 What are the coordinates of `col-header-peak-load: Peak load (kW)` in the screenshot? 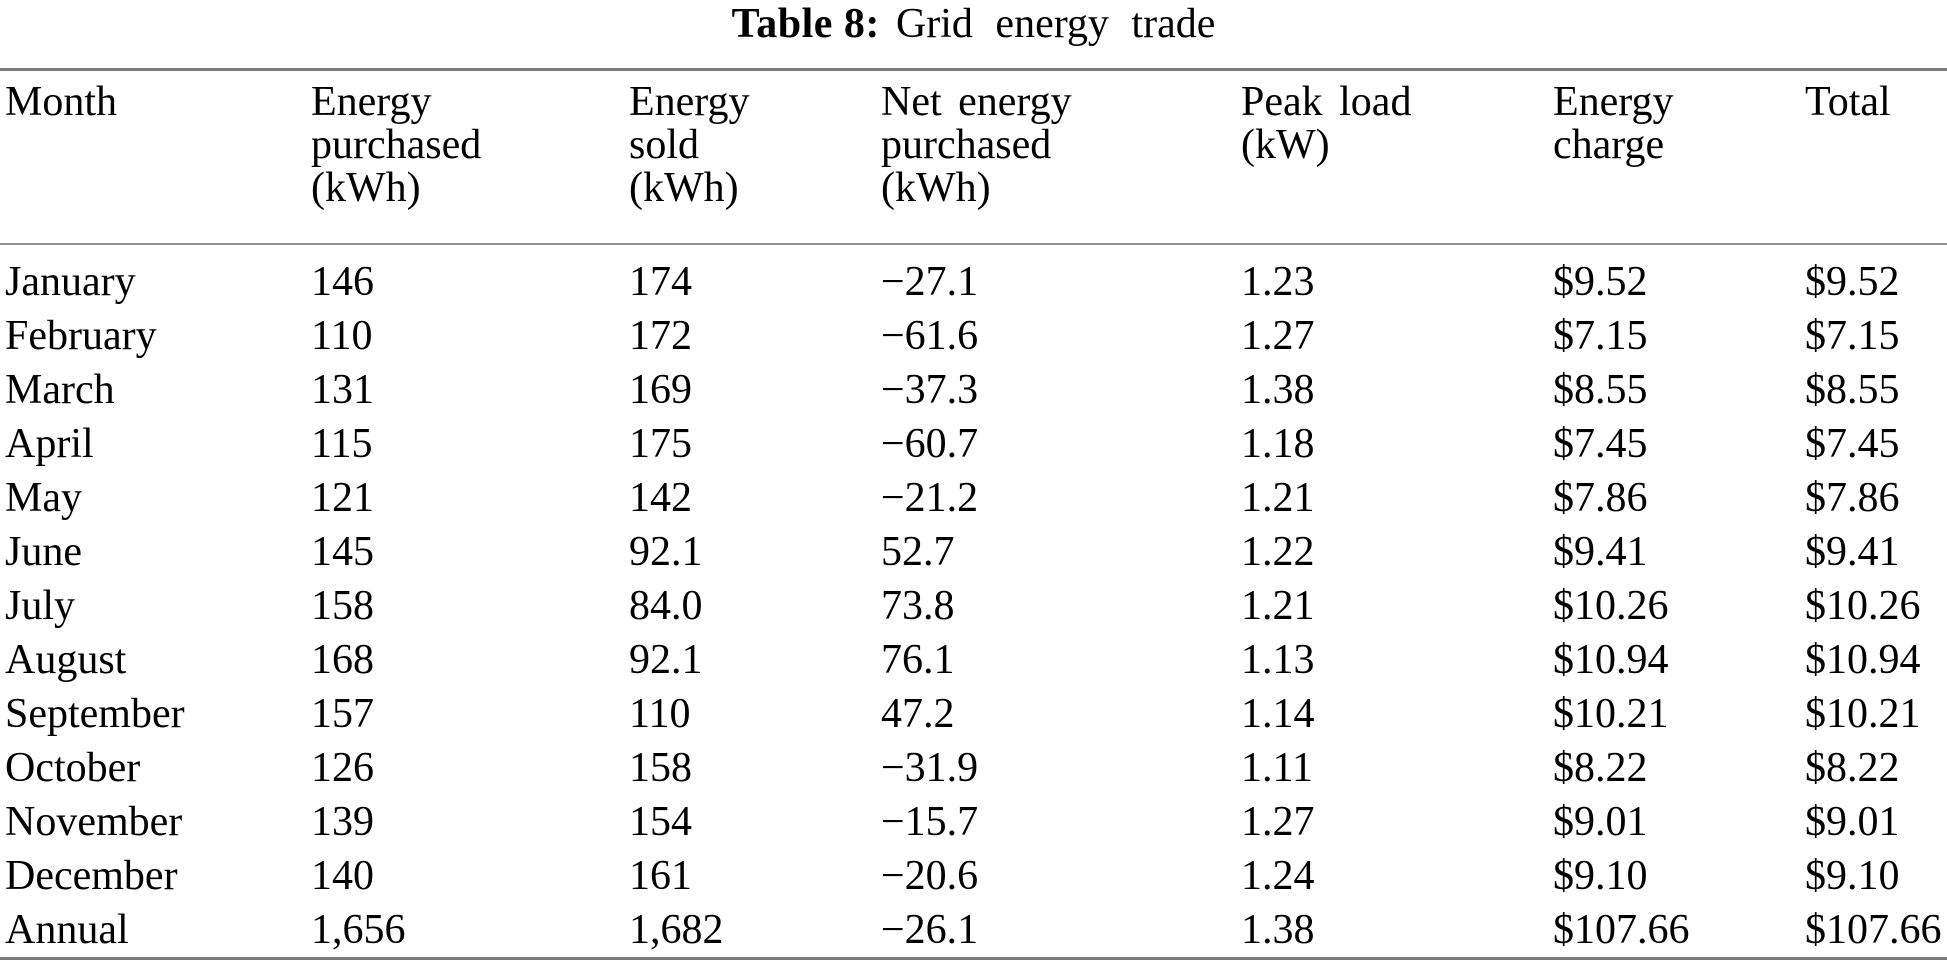 It's located at (1326, 123).